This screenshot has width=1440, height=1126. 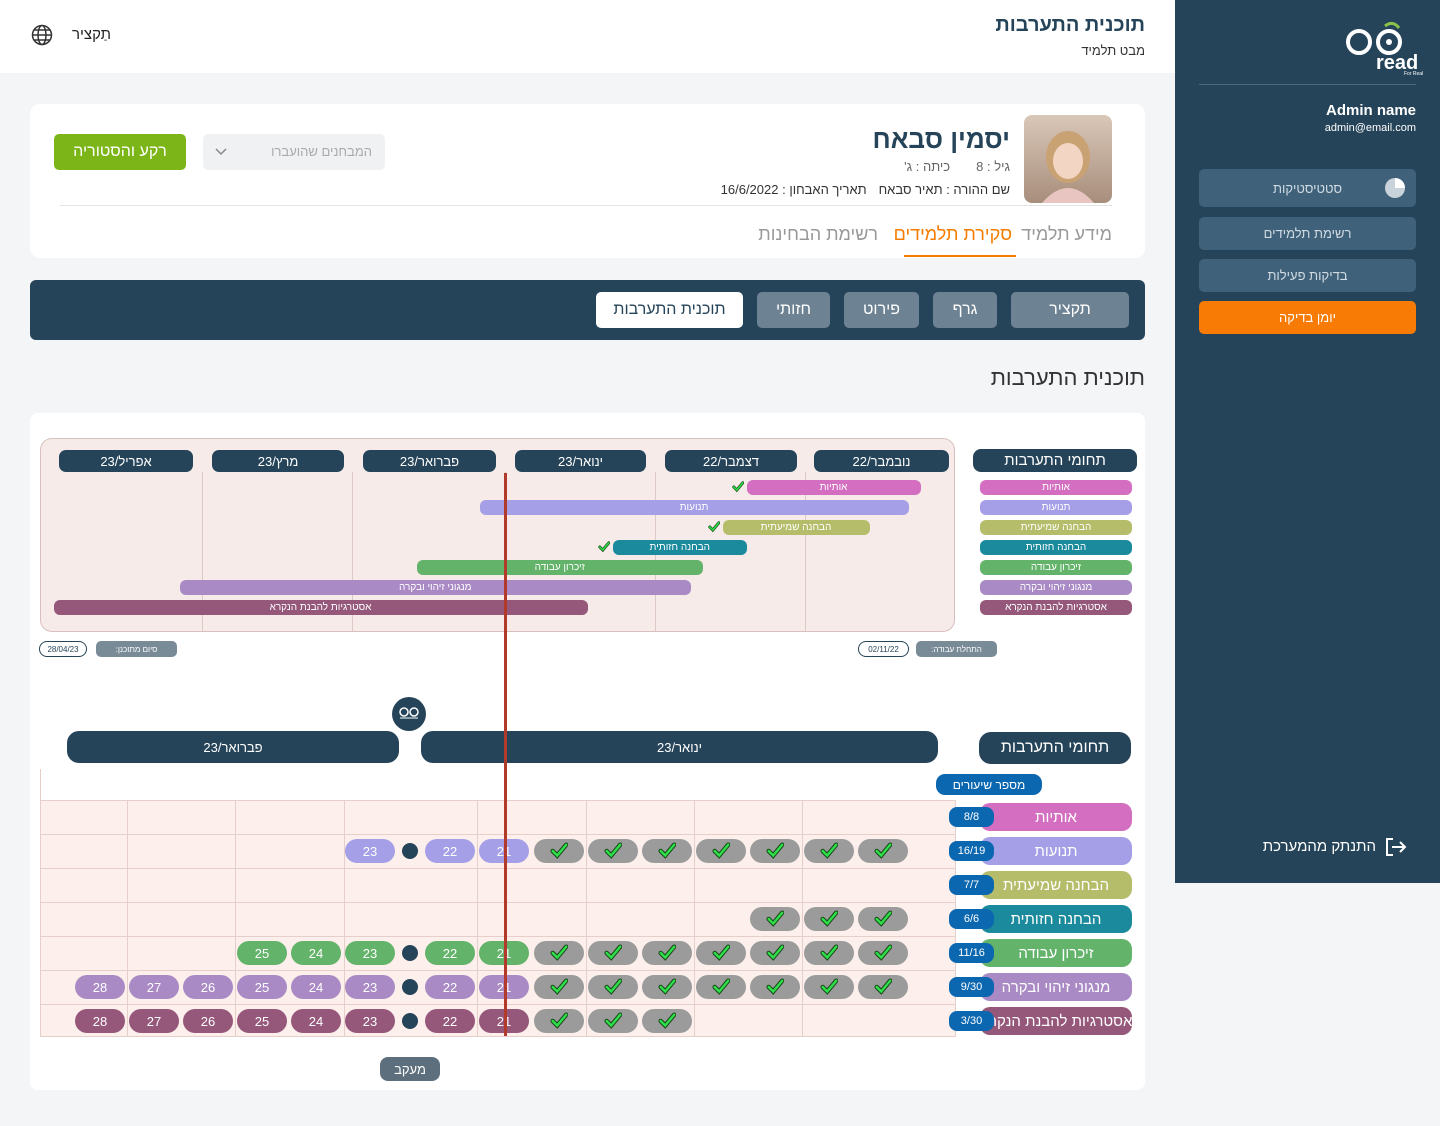 I want to click on lesson-count: 3/30, so click(x=971, y=1021).